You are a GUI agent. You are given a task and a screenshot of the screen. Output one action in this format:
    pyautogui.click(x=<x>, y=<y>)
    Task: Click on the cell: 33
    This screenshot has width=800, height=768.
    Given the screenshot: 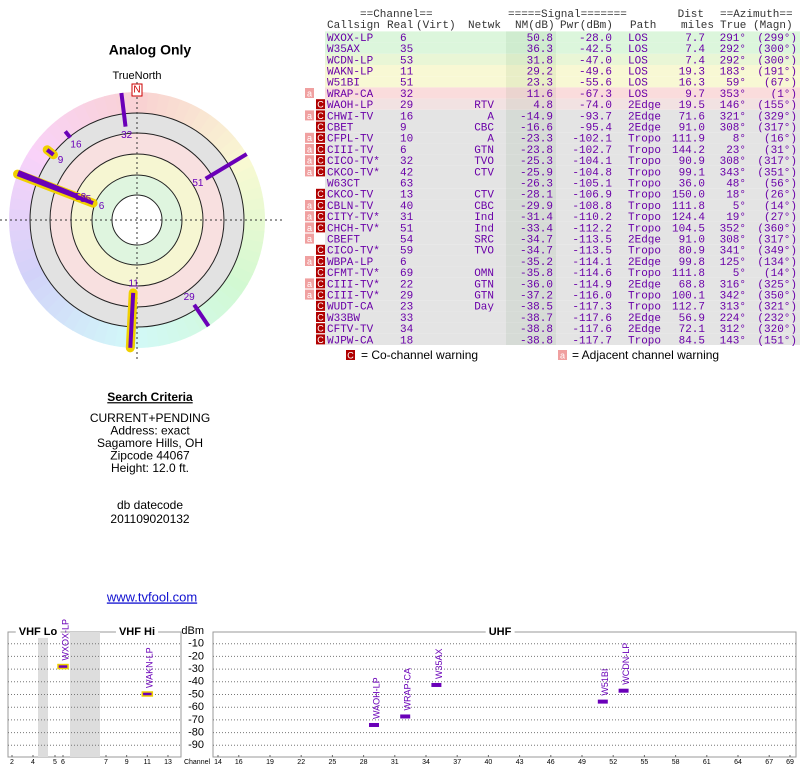 What is the action you would take?
    pyautogui.click(x=406, y=319)
    